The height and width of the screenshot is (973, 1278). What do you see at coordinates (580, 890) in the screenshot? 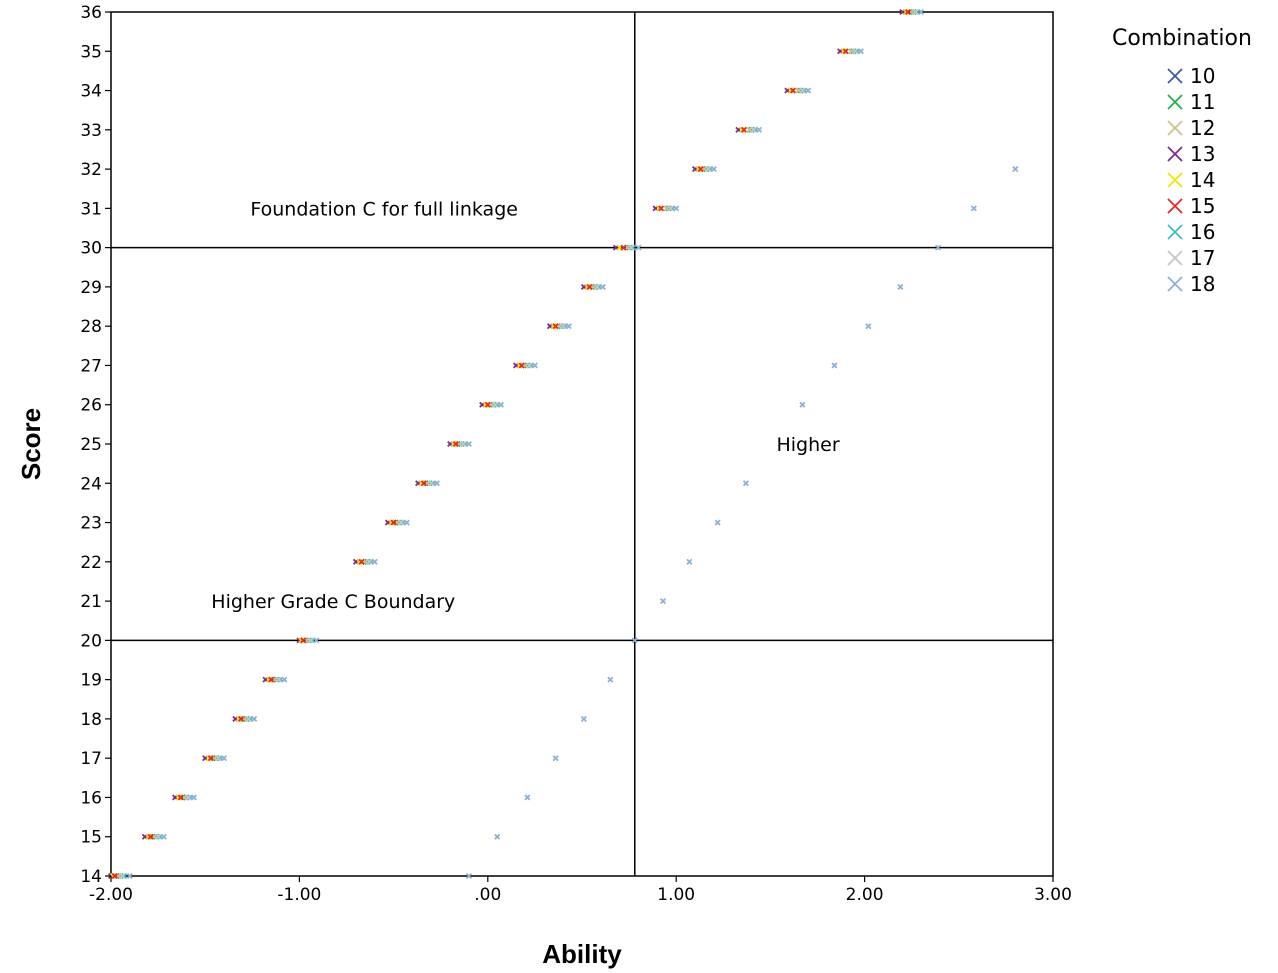
I see `x-axis: -2.00 -1.00 .00 1.00 2.00 3.00` at bounding box center [580, 890].